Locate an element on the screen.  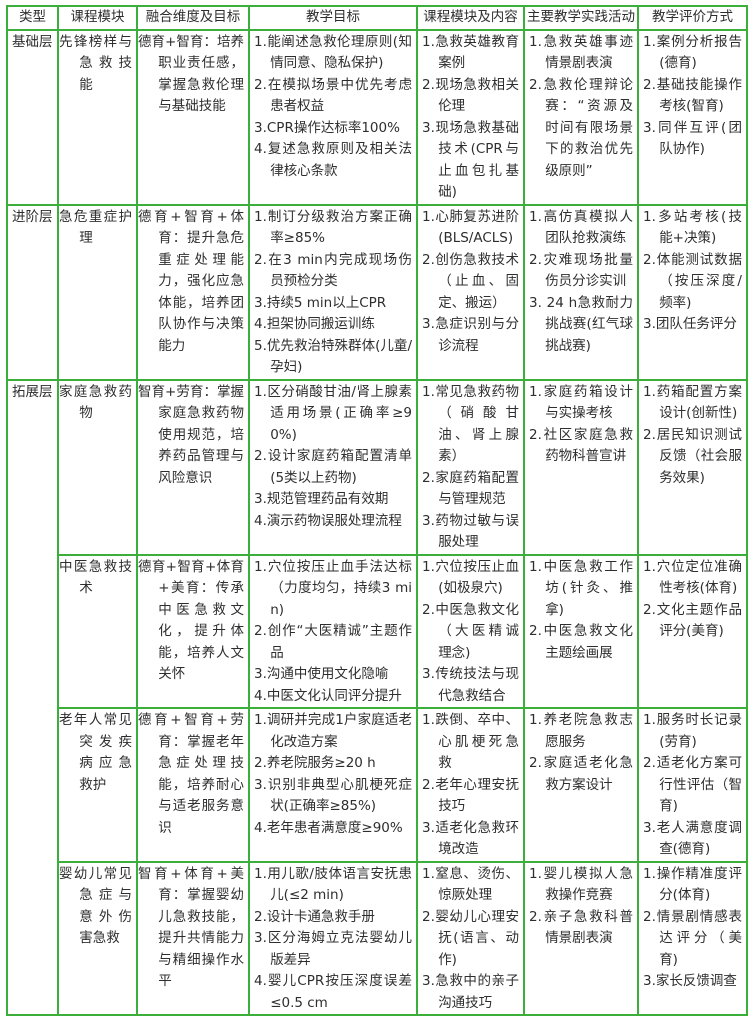
activities-item: 2.灾难现场批量伤员分诊实训 is located at coordinates (581, 270).